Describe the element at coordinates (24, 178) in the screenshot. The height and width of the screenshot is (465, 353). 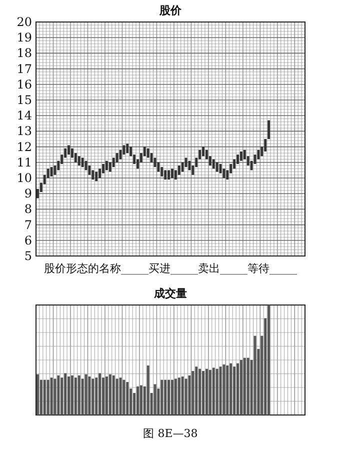
I see `y-tick-label: 10` at that location.